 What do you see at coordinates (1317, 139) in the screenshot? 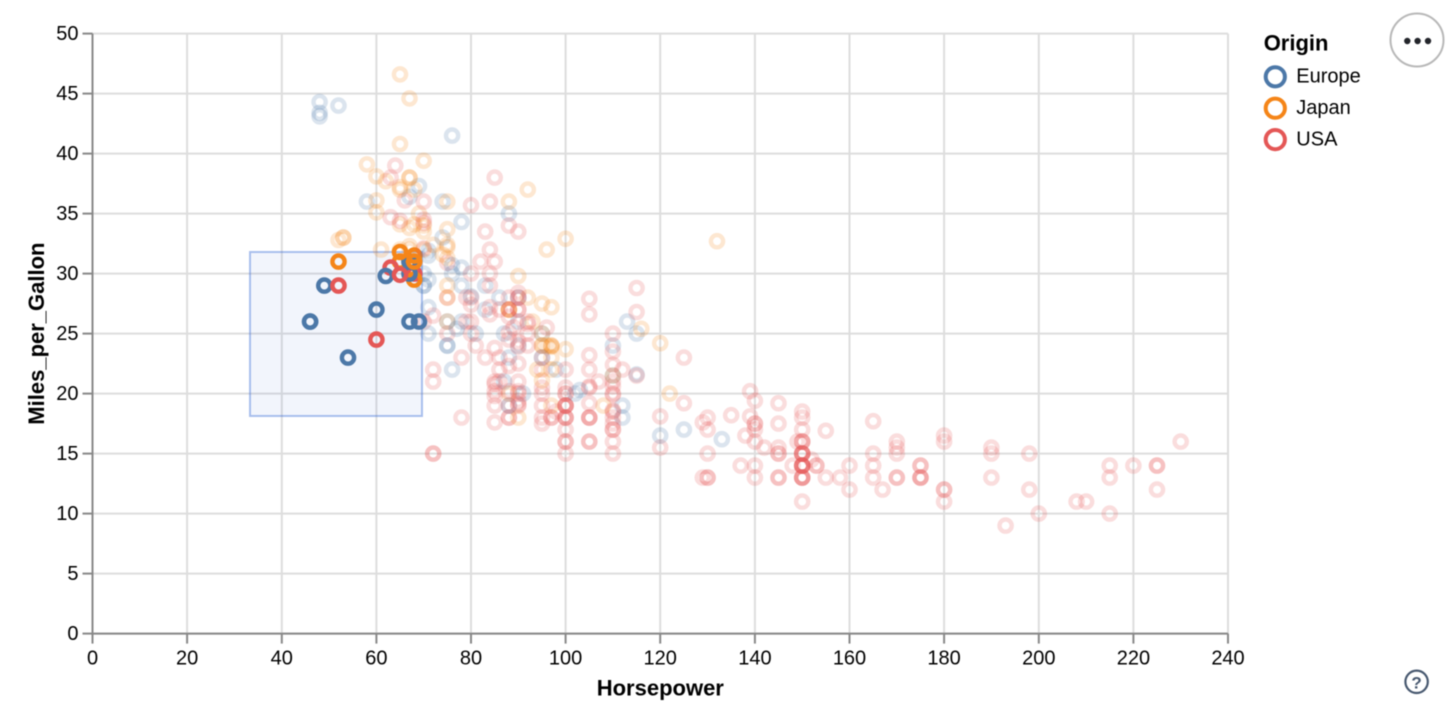
I see `svg-text: USA` at bounding box center [1317, 139].